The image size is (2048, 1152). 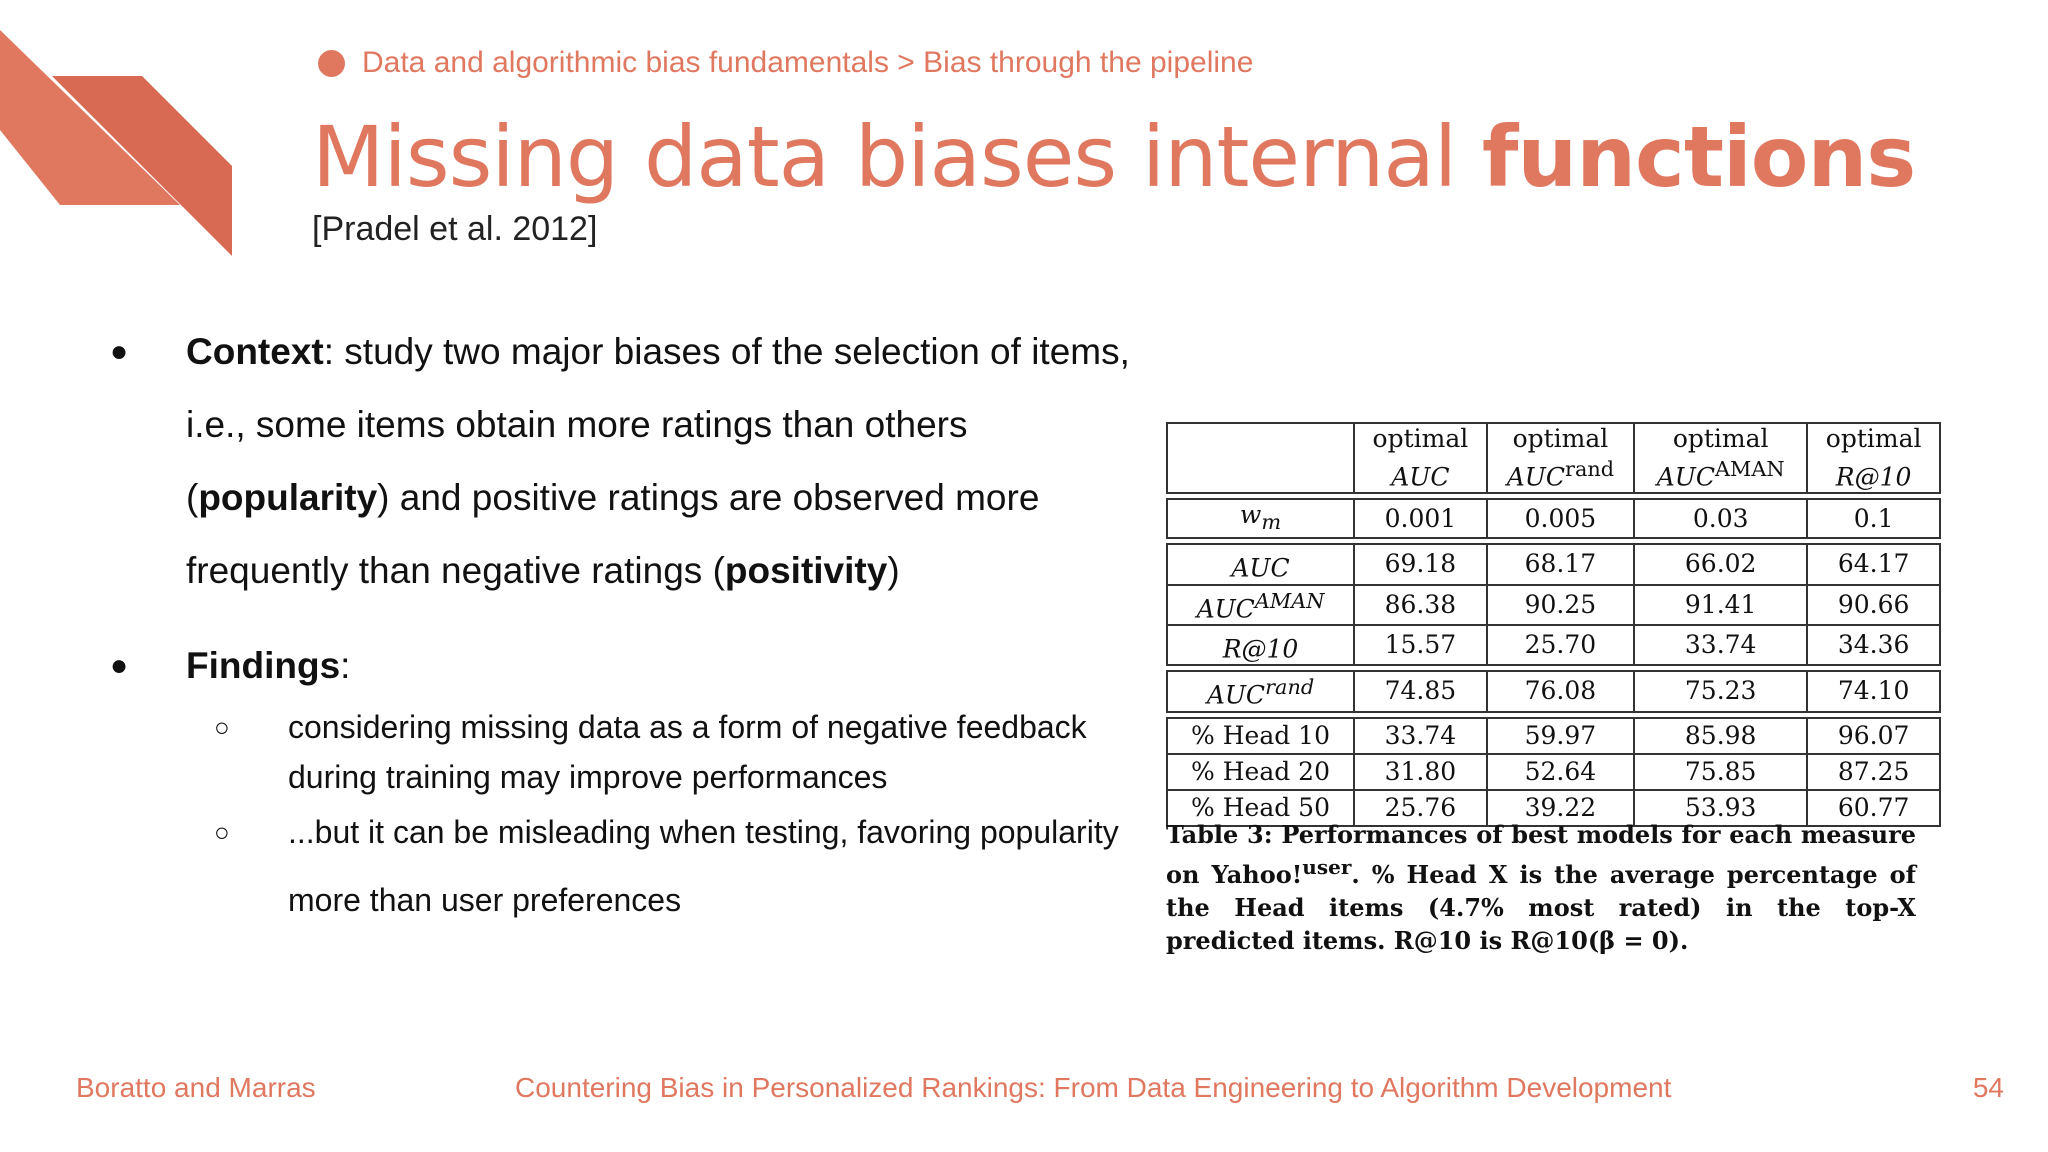 What do you see at coordinates (1873, 458) in the screenshot?
I see `table-header-cell: optimal R@10` at bounding box center [1873, 458].